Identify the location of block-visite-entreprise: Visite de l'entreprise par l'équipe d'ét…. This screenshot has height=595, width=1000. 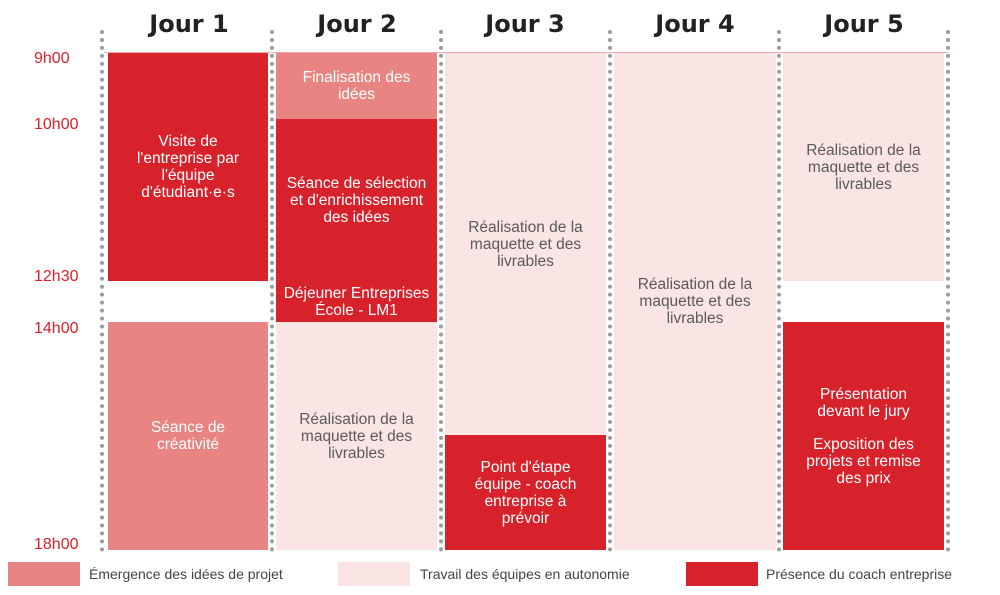
(188, 167).